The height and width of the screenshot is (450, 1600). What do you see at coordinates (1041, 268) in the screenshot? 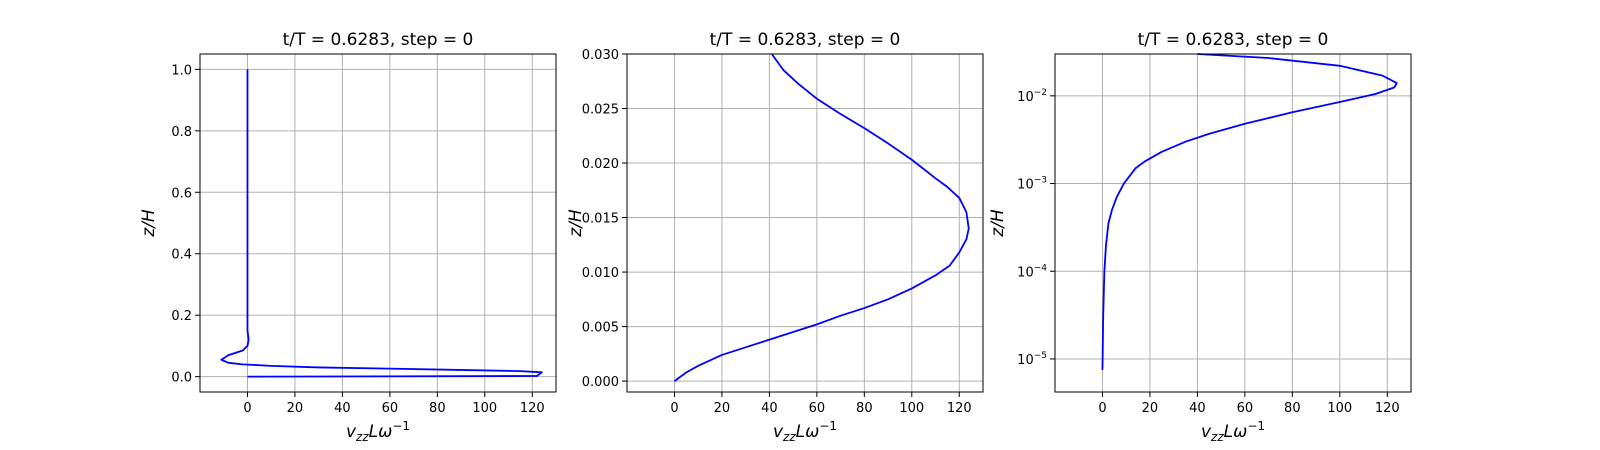
I see `y-tick-label-exponent: −4` at bounding box center [1041, 268].